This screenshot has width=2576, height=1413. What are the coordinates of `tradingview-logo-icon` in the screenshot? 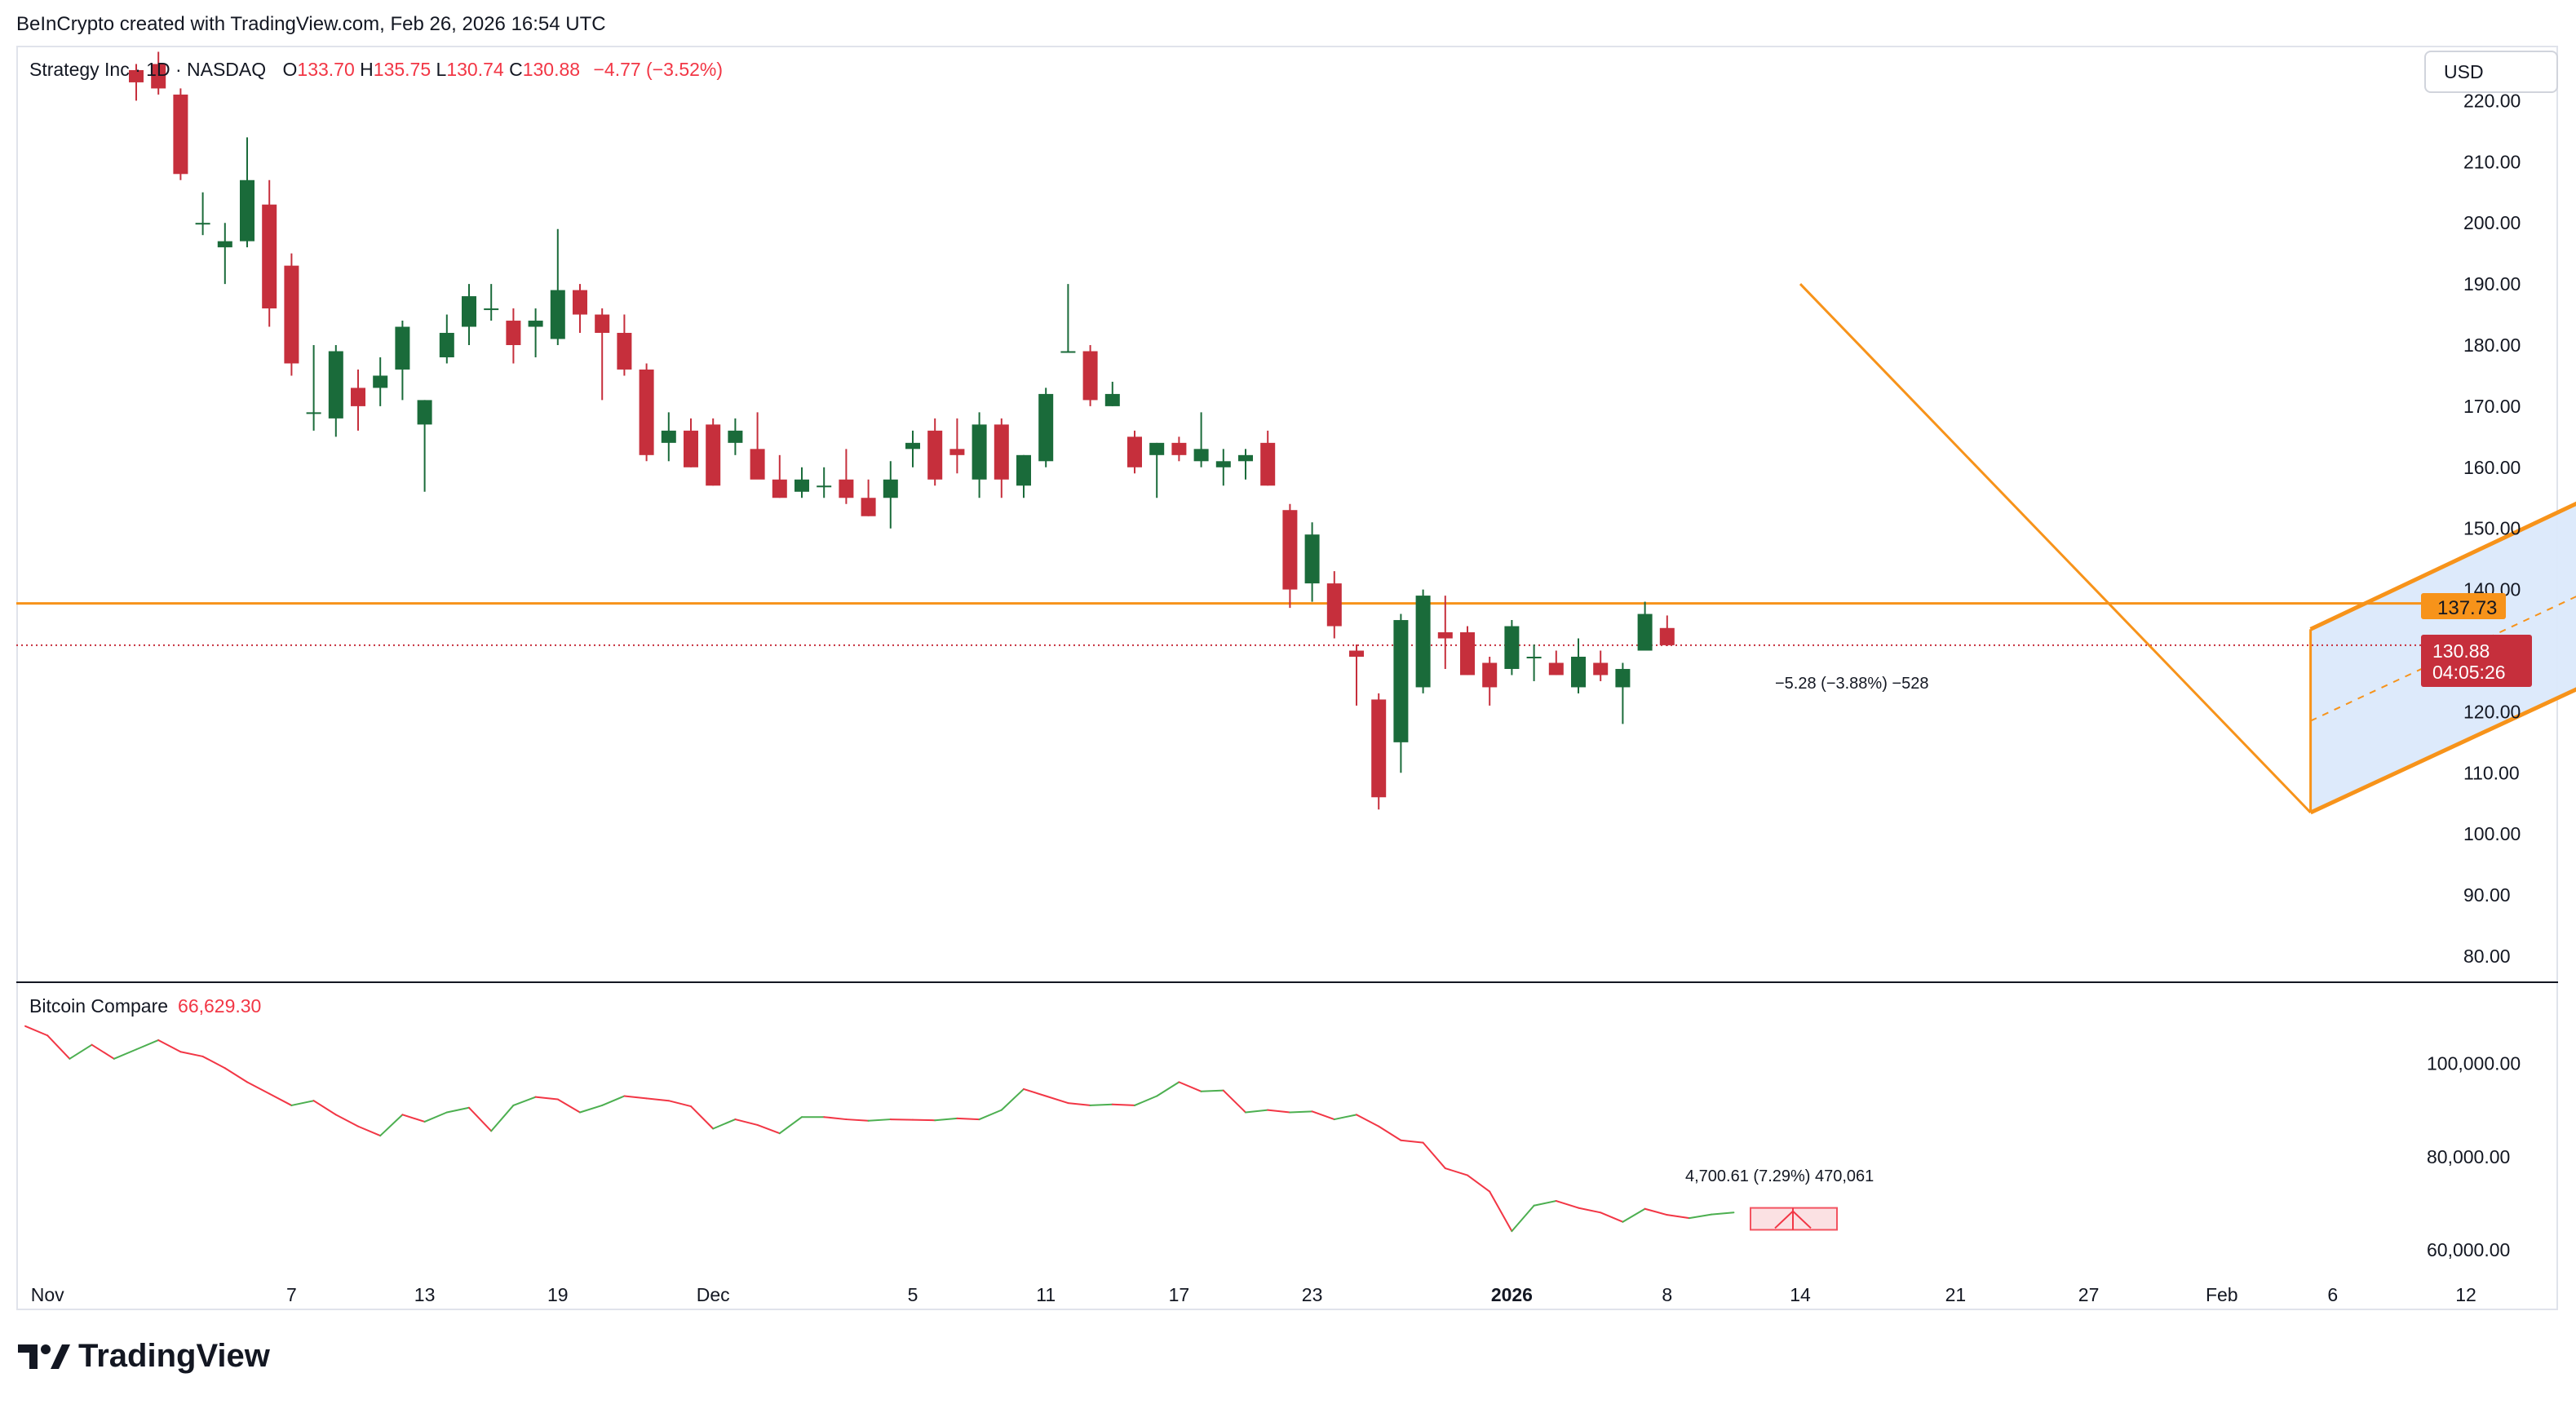 It's located at (44, 1356).